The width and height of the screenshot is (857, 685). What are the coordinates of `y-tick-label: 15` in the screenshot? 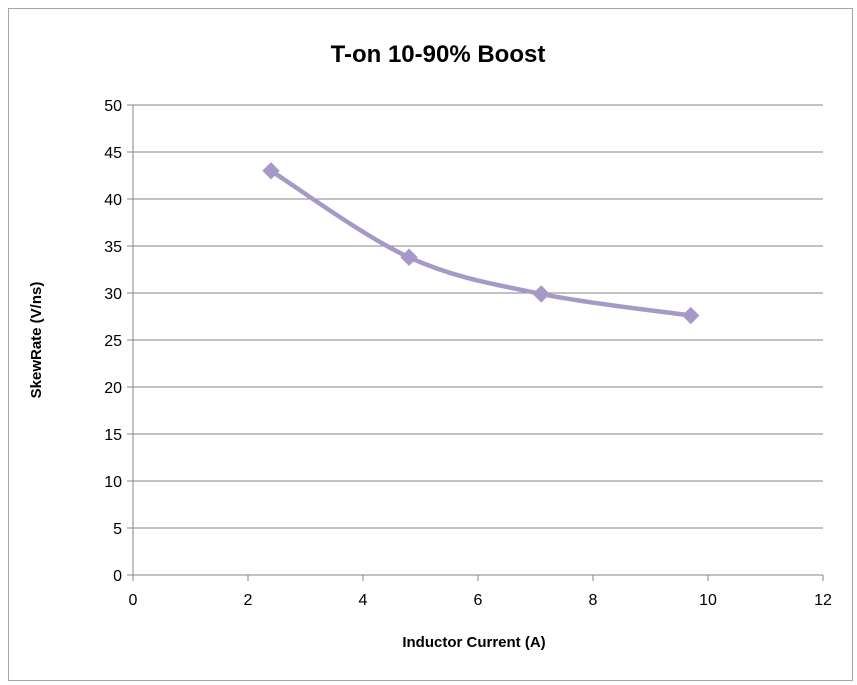 It's located at (113, 435).